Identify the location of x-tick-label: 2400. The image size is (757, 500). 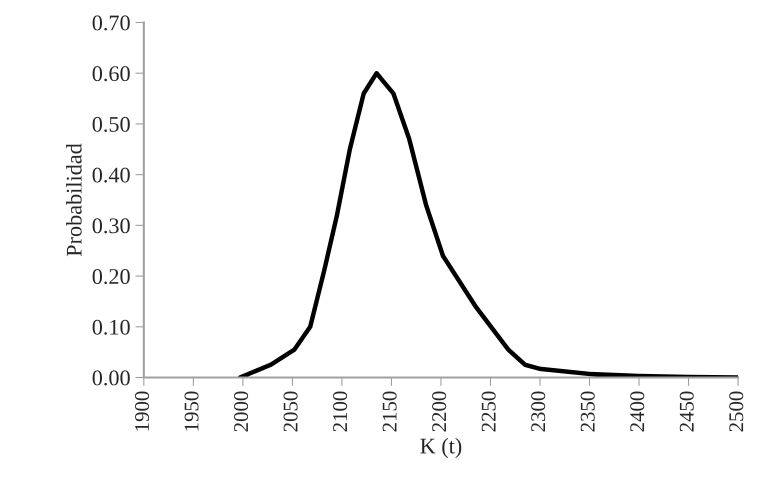
(637, 411).